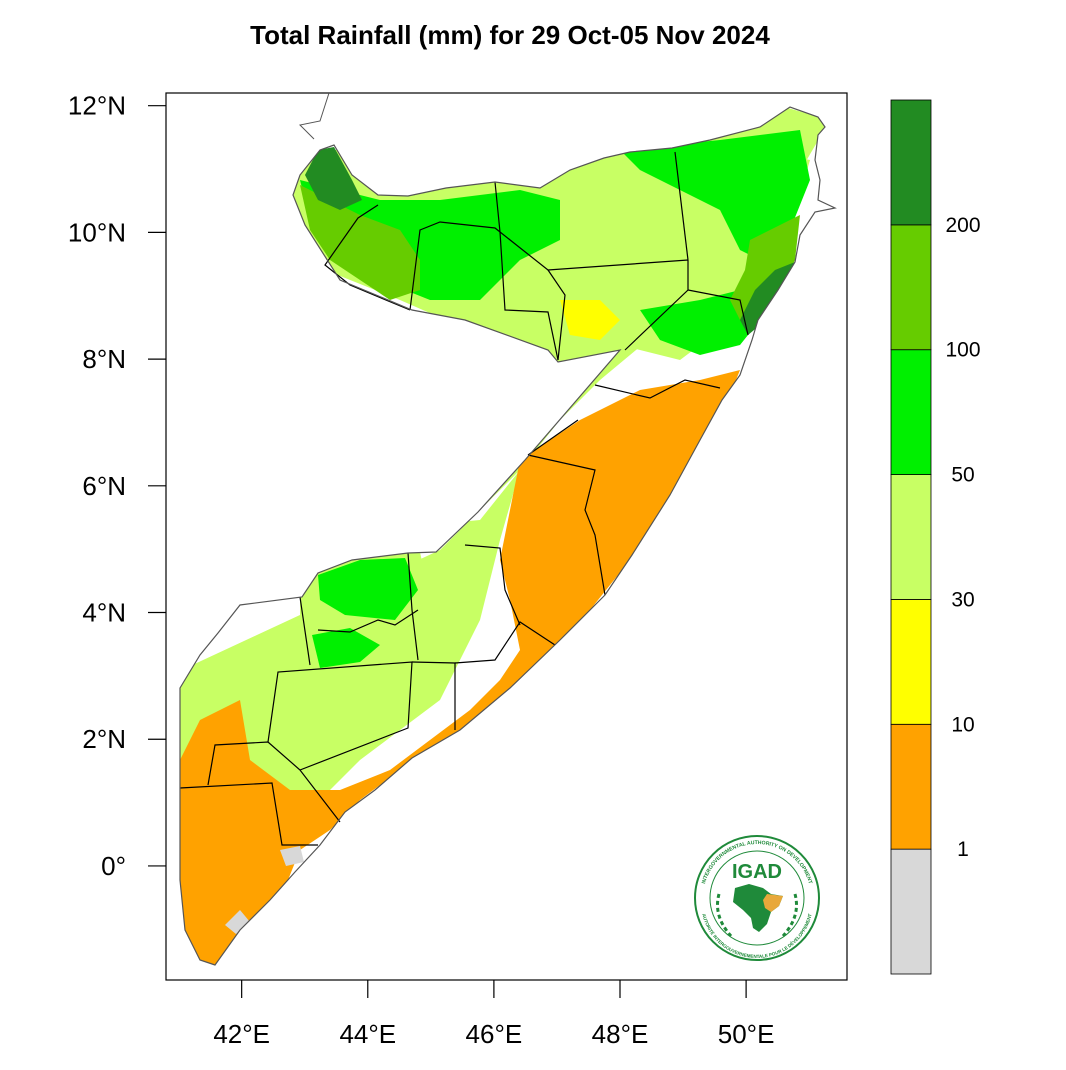 Image resolution: width=1066 pixels, height=1070 pixels. I want to click on lat-tick-label: 6°N, so click(104, 486).